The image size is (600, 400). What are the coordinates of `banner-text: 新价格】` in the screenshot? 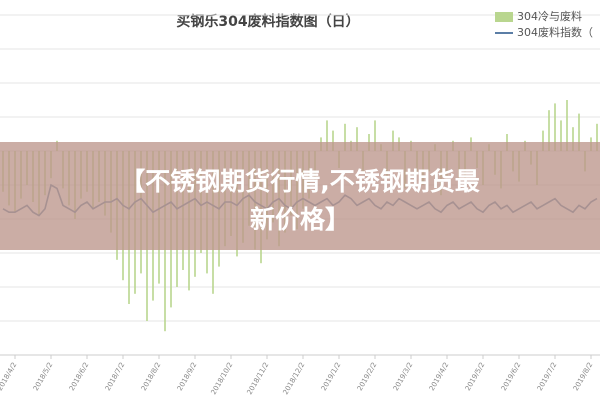 It's located at (300, 219).